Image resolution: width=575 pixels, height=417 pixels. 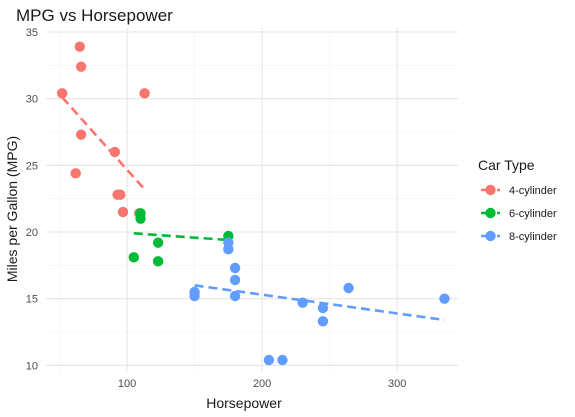 What do you see at coordinates (32, 366) in the screenshot?
I see `y-tick-label: 10` at bounding box center [32, 366].